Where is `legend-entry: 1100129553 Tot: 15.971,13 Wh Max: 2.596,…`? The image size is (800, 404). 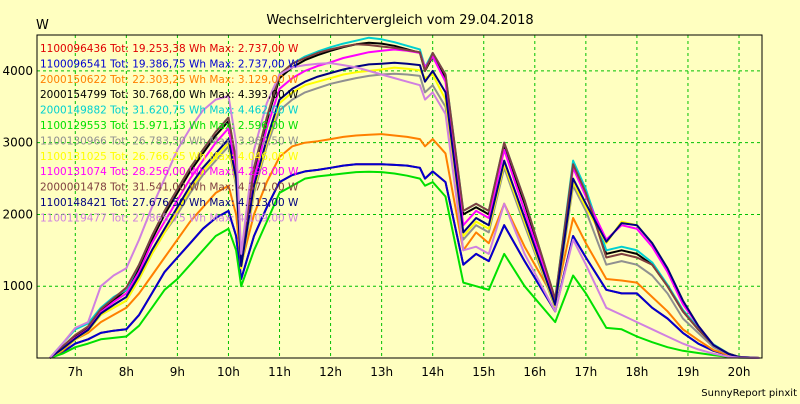
legend-entry: 1100129553 Tot: 15.971,13 Wh Max: 2.596,… is located at coordinates (169, 126).